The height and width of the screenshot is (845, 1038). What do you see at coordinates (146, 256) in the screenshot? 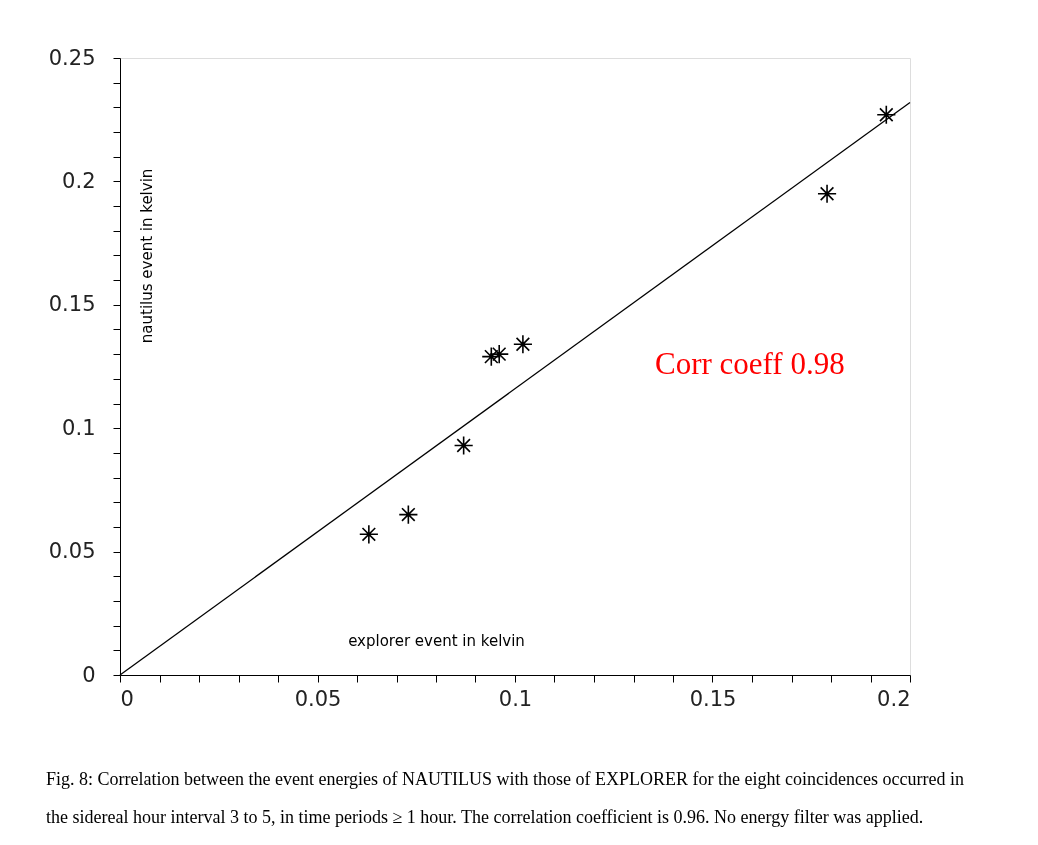
I see `y-axis-title: nautilus event in kelvin` at bounding box center [146, 256].